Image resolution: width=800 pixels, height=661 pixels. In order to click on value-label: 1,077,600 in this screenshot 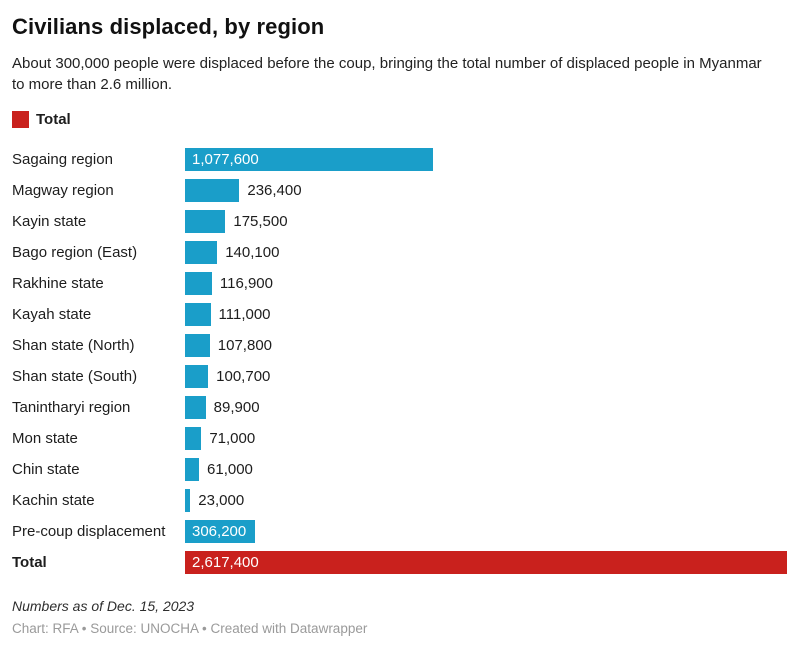, I will do `click(225, 159)`.